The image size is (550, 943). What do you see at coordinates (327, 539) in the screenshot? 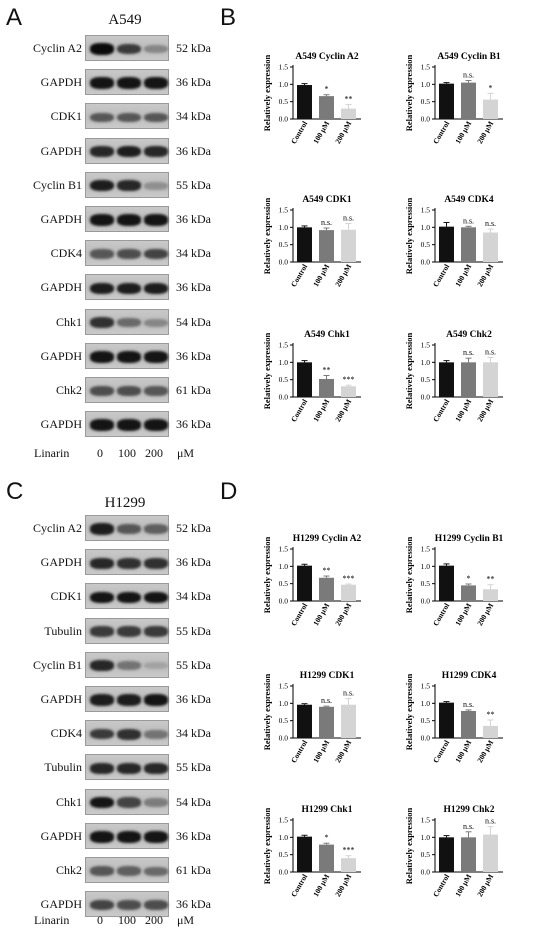
I see `chart-title: H1299 Cyclin A2` at bounding box center [327, 539].